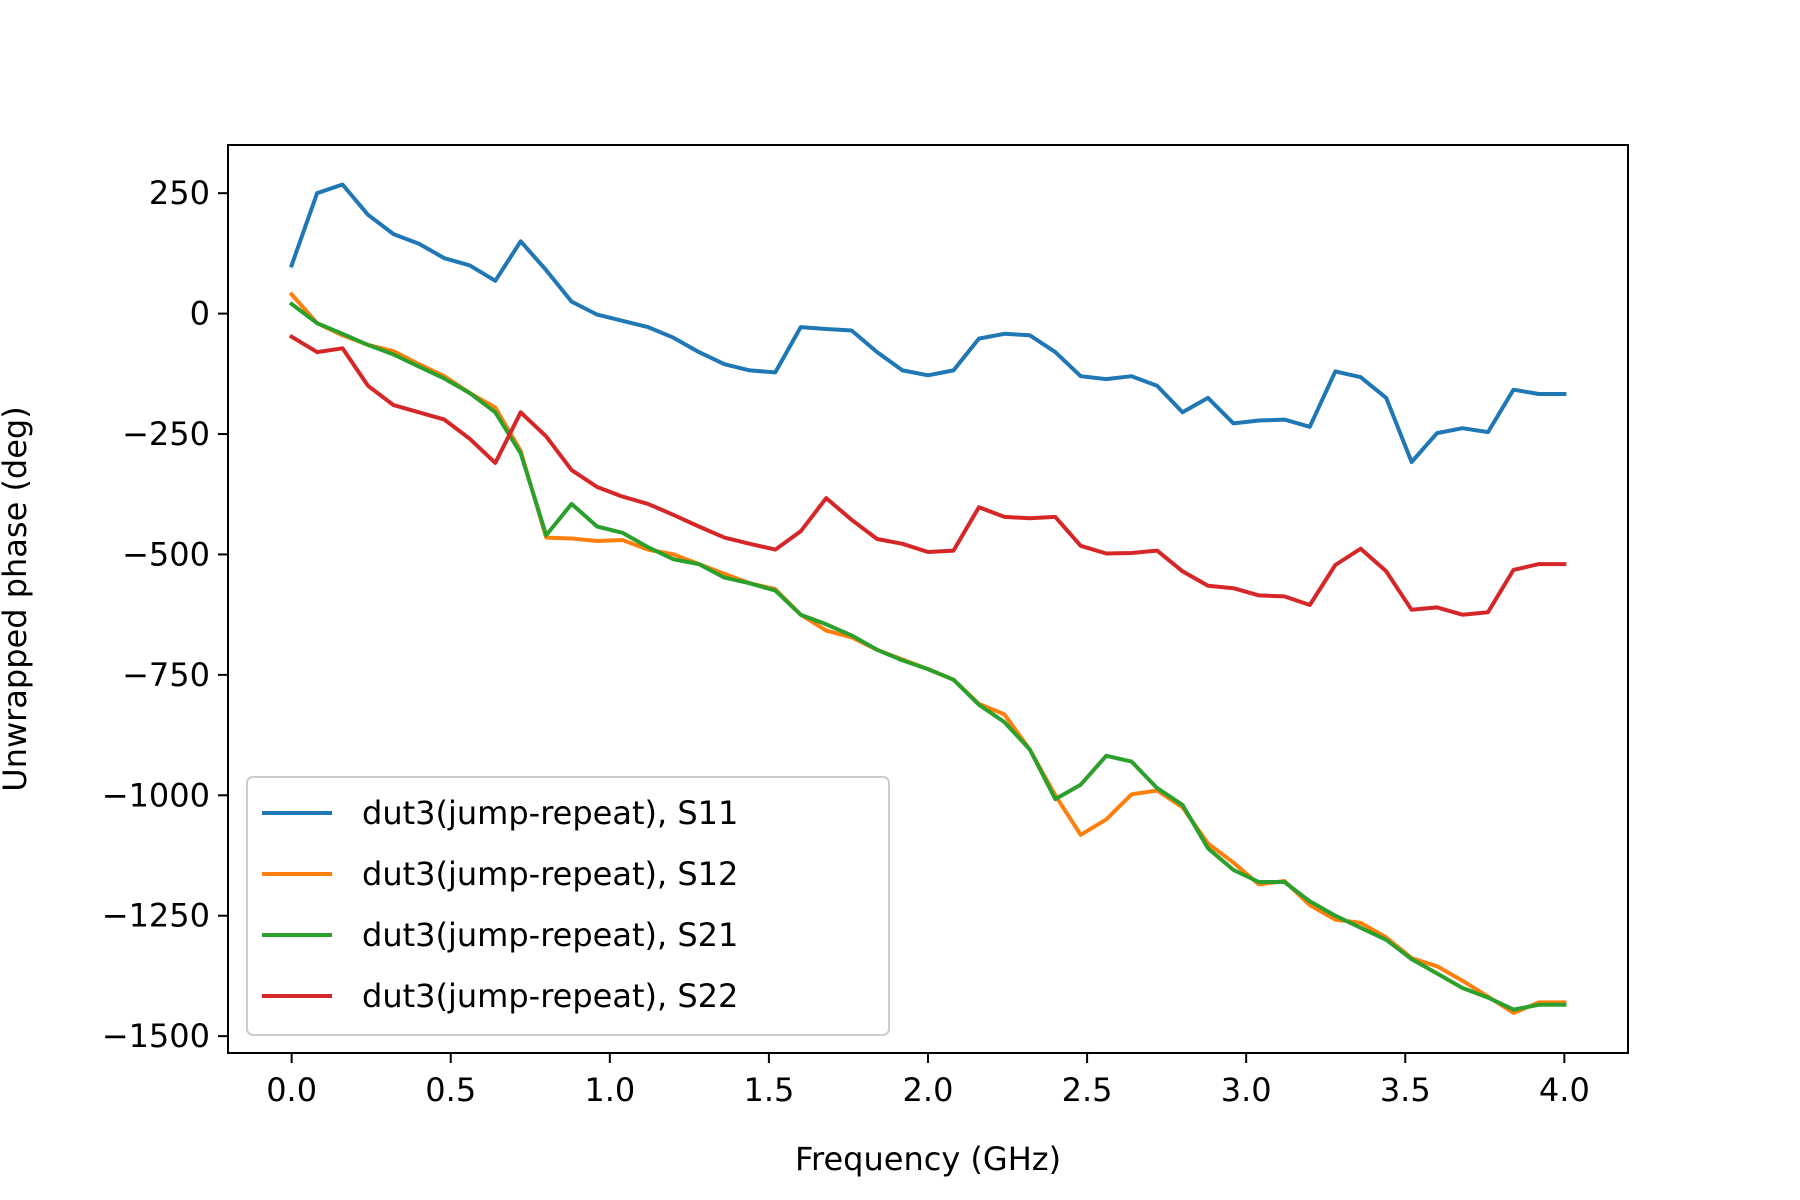  I want to click on y-tick-label: −500, so click(166, 554).